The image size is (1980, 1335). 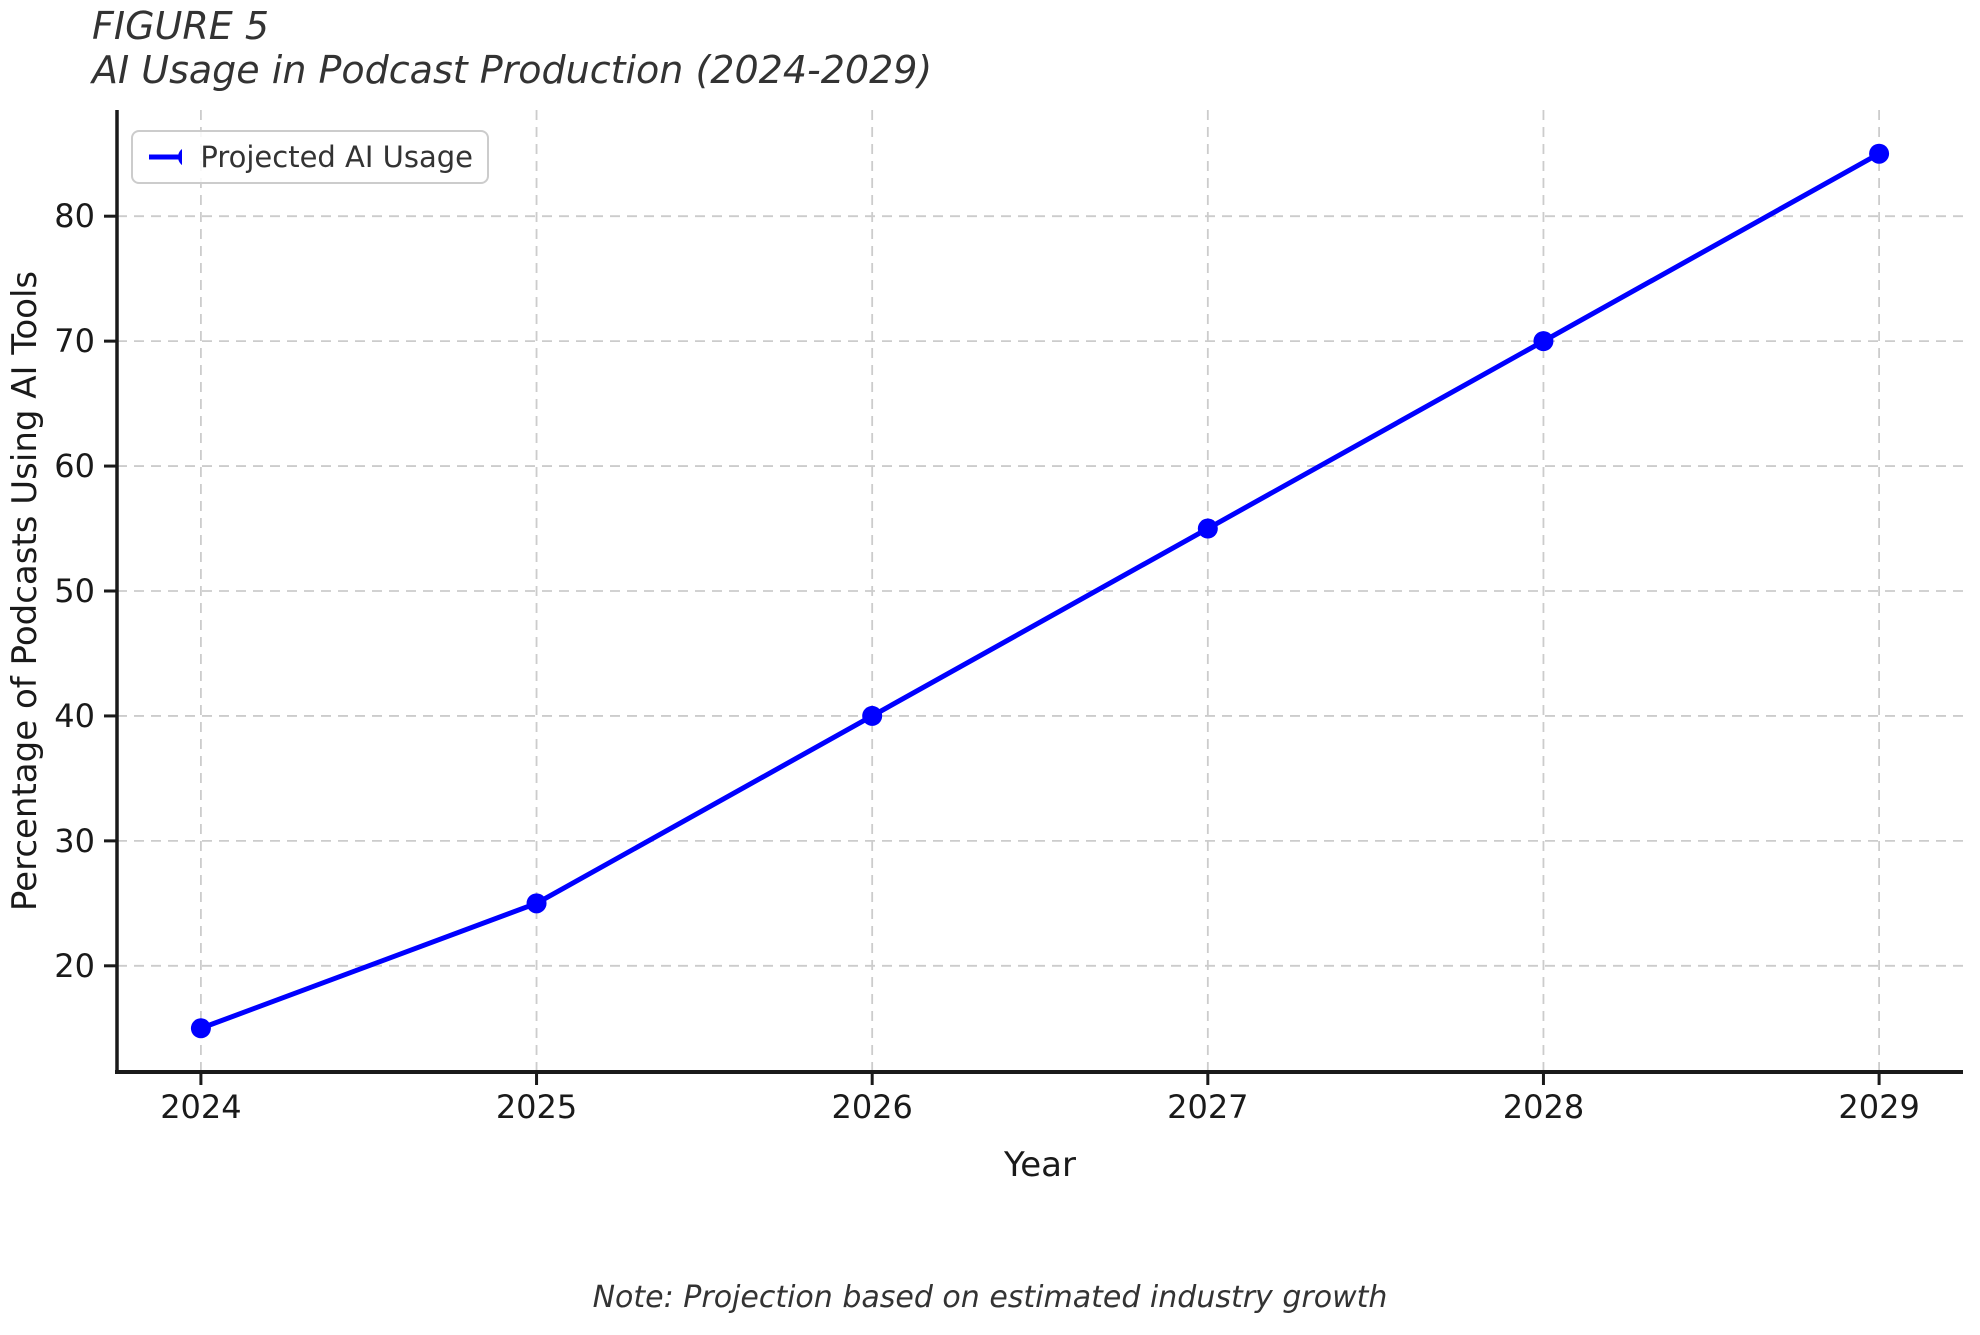 What do you see at coordinates (74, 841) in the screenshot?
I see `y-tick-label: 30` at bounding box center [74, 841].